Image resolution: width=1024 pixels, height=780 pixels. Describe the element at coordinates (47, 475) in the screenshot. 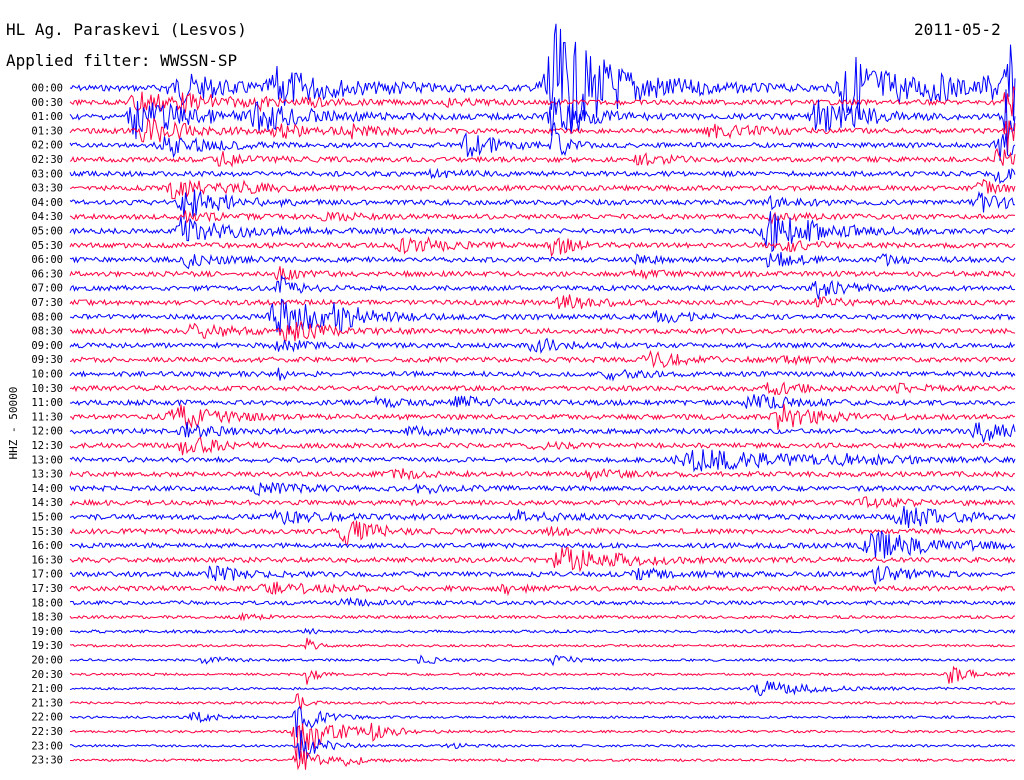

I see `time-tick-label: 13:30` at that location.